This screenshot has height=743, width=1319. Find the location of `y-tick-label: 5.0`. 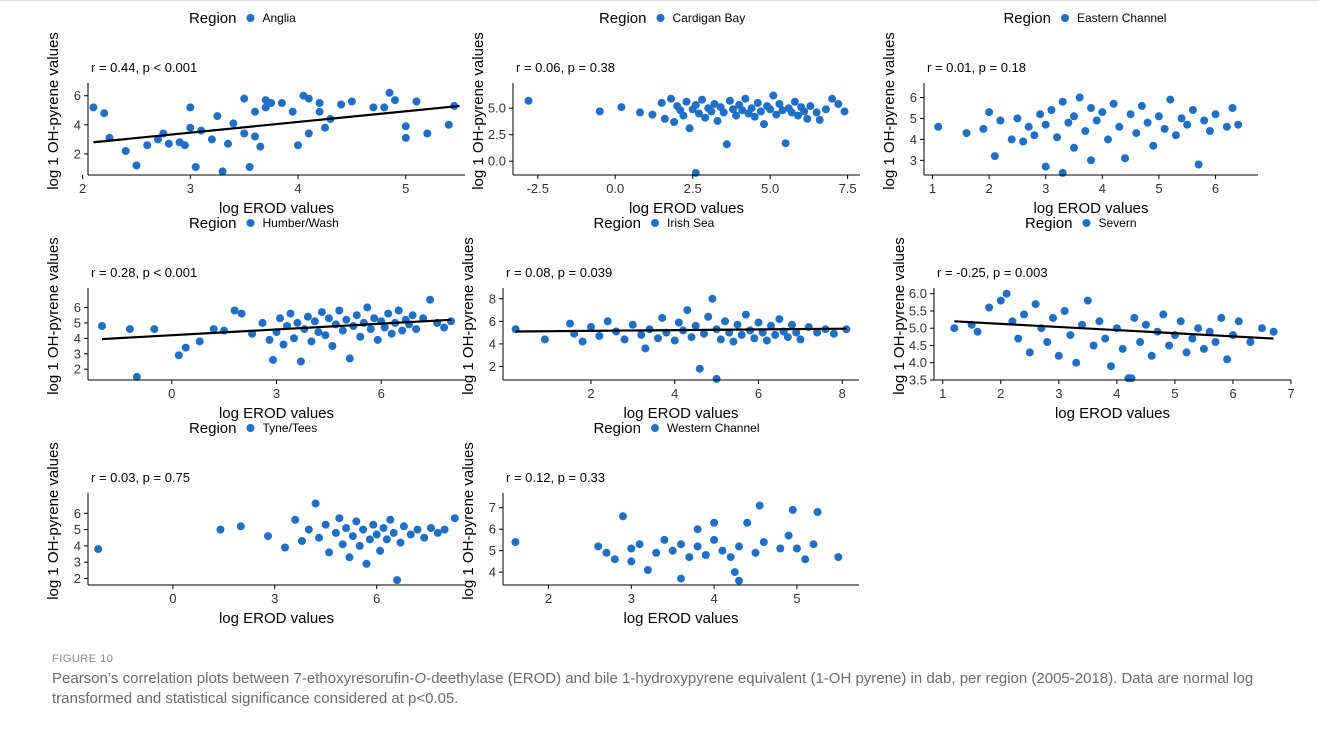

y-tick-label: 5.0 is located at coordinates (497, 108).